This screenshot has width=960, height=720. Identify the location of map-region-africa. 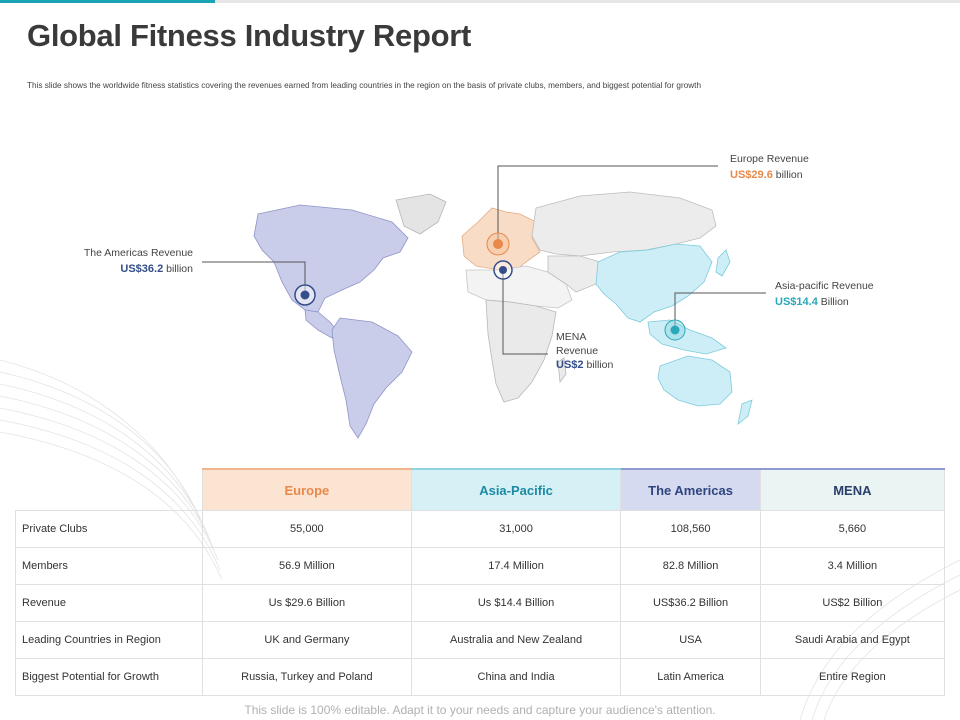
(521, 351).